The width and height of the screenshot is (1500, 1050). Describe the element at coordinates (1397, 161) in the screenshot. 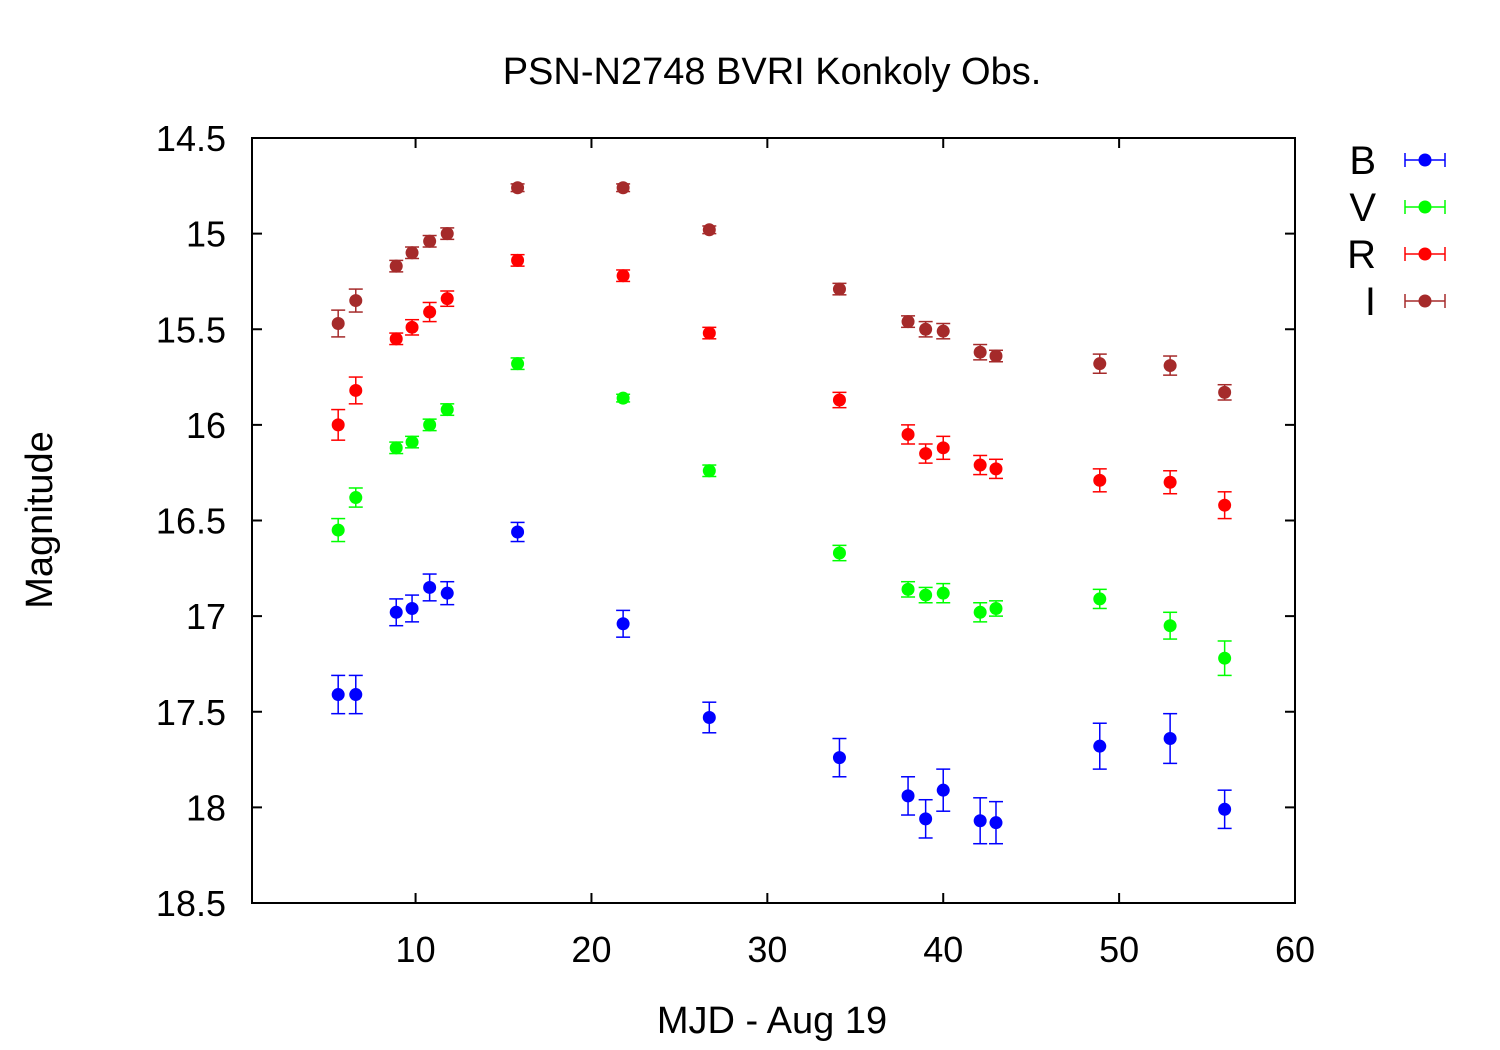

I see `legend-entry-B: B` at that location.